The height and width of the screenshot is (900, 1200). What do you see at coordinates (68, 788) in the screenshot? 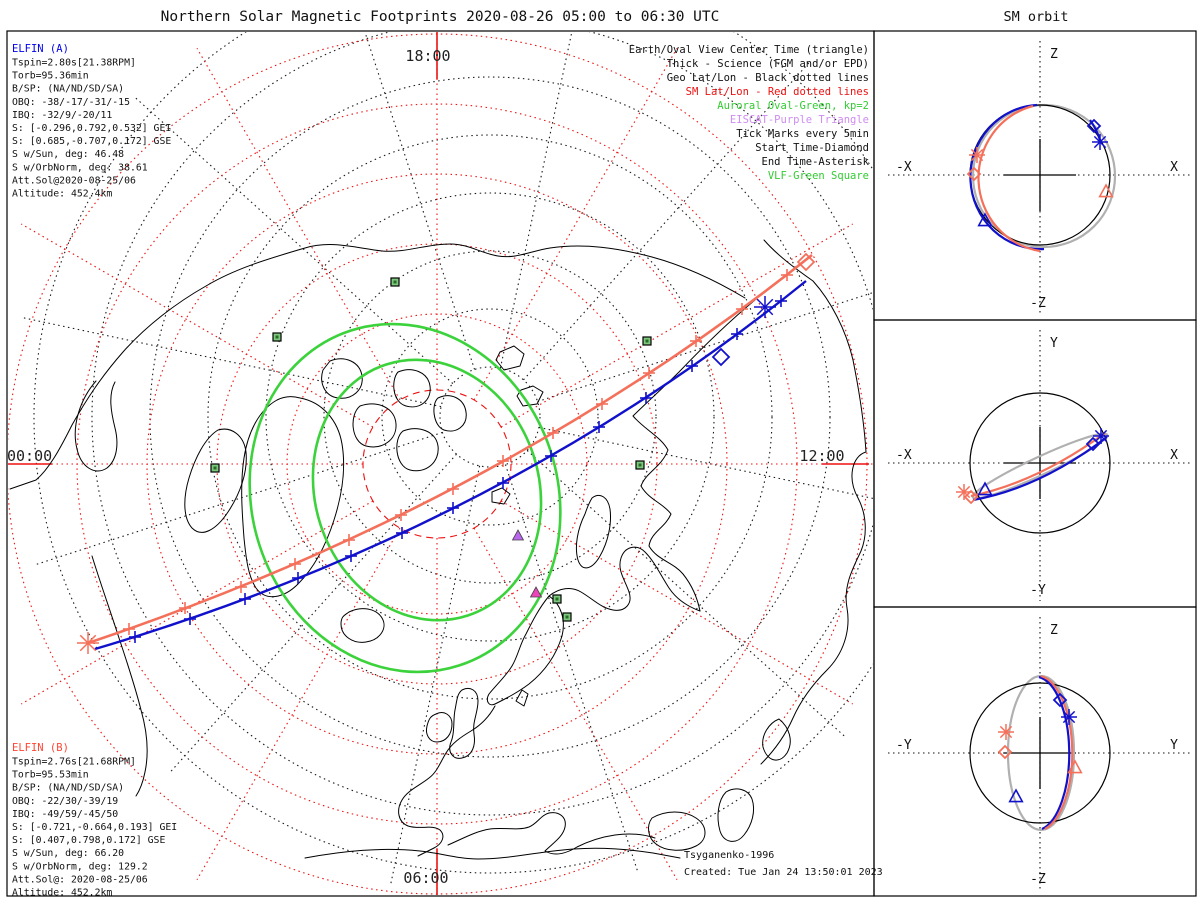
I see `elfin-b-line: B/SP: (NA/ND/SD/SA)` at bounding box center [68, 788].